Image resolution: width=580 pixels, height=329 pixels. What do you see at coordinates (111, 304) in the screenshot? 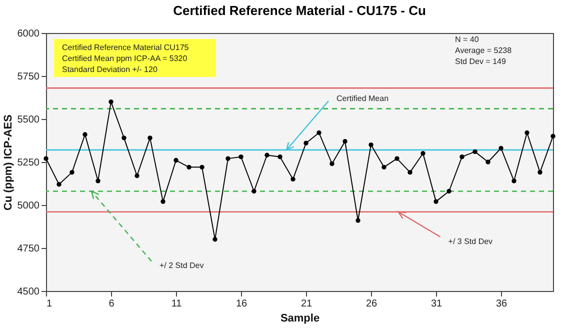
I see `x-tick-label: 6` at bounding box center [111, 304].